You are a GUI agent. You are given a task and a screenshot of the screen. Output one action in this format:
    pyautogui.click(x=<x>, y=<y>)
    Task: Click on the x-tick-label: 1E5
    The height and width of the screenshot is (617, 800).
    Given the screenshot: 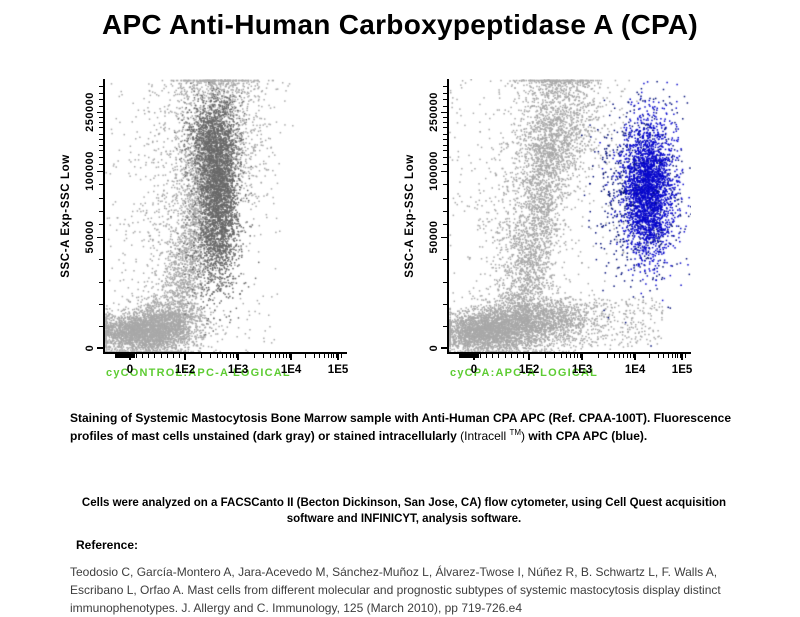 What is the action you would take?
    pyautogui.click(x=682, y=370)
    